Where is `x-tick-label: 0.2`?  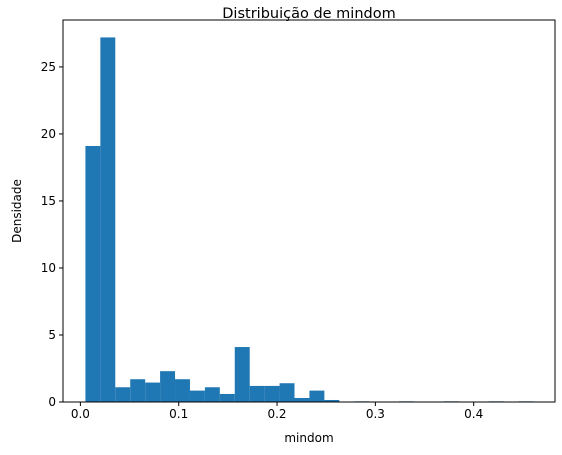
x-tick-label: 0.2 is located at coordinates (276, 414).